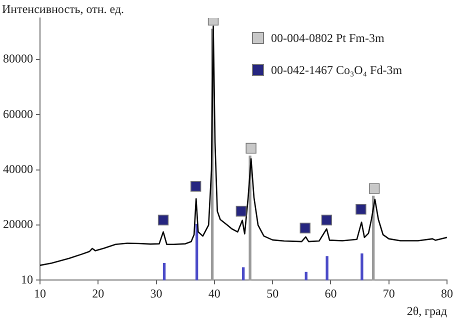 This screenshot has height=323, width=457. Describe the element at coordinates (388, 293) in the screenshot. I see `x-tick-label: 70` at that location.